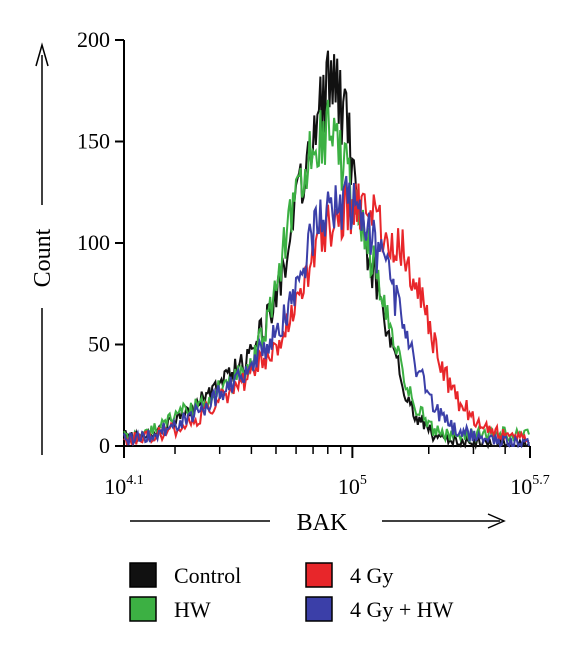 This screenshot has height=660, width=586. I want to click on legend-label: 4 Gy + HW, so click(402, 609).